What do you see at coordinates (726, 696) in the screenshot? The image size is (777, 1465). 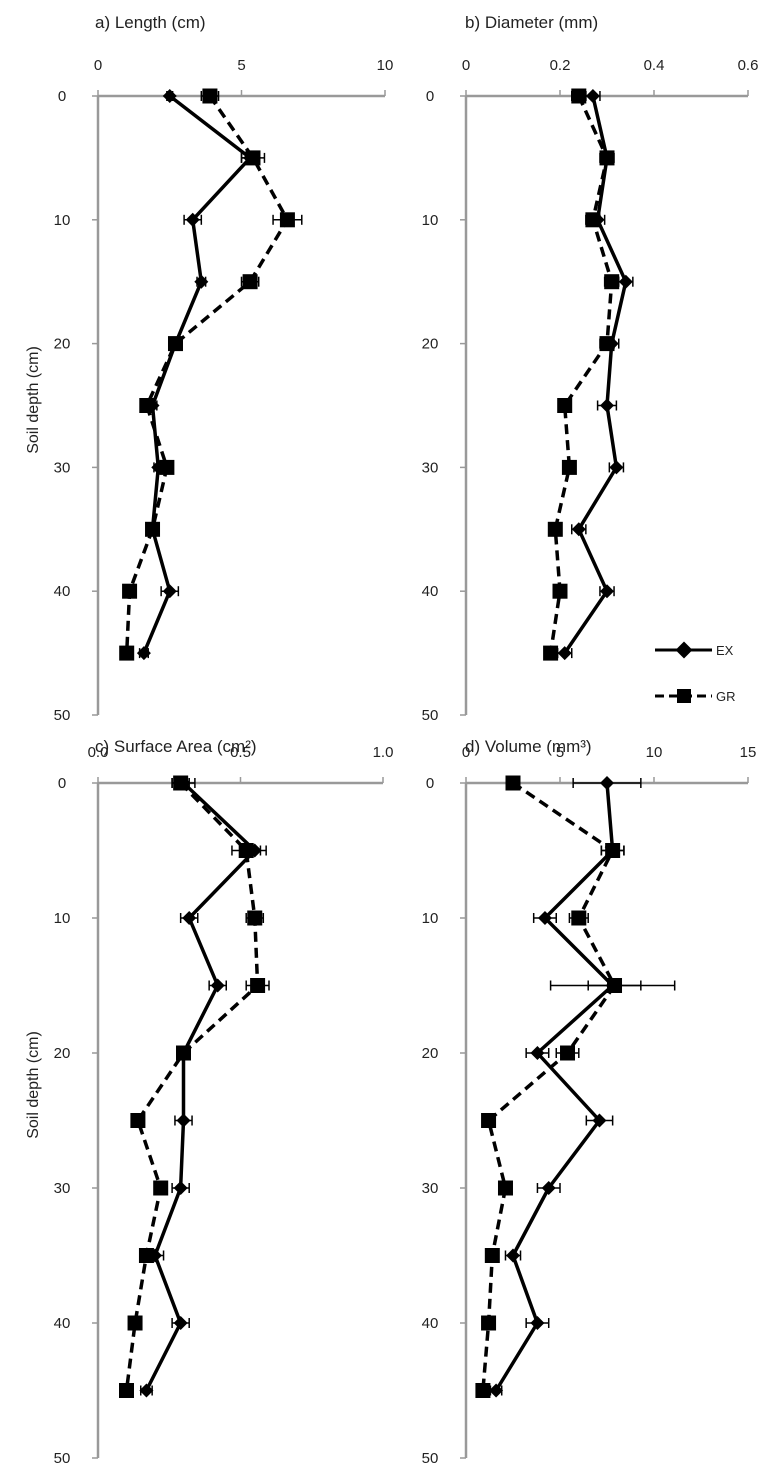 I see `legend-gr-label: GR` at bounding box center [726, 696].